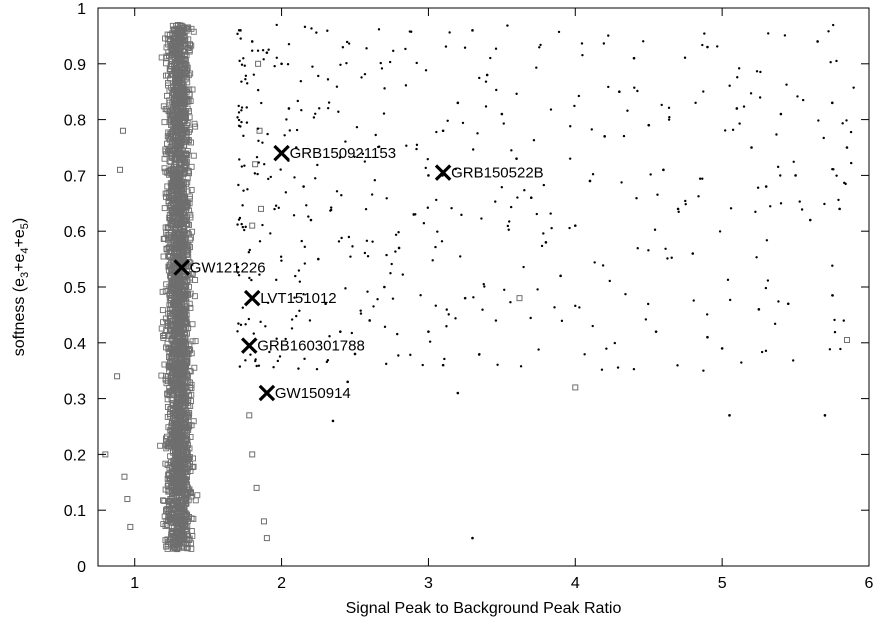 The width and height of the screenshot is (877, 624). I want to click on annotation-label: LVT151012, so click(298, 298).